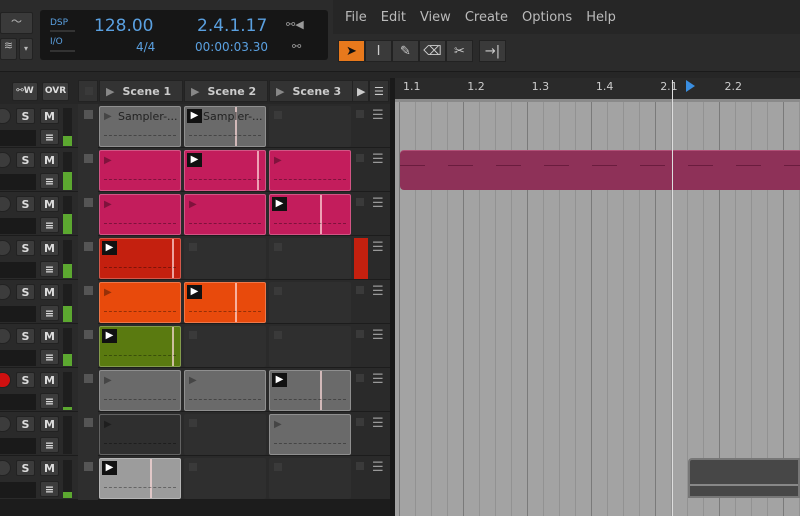  Describe the element at coordinates (140, 258) in the screenshot. I see `clip-red: ▶` at that location.